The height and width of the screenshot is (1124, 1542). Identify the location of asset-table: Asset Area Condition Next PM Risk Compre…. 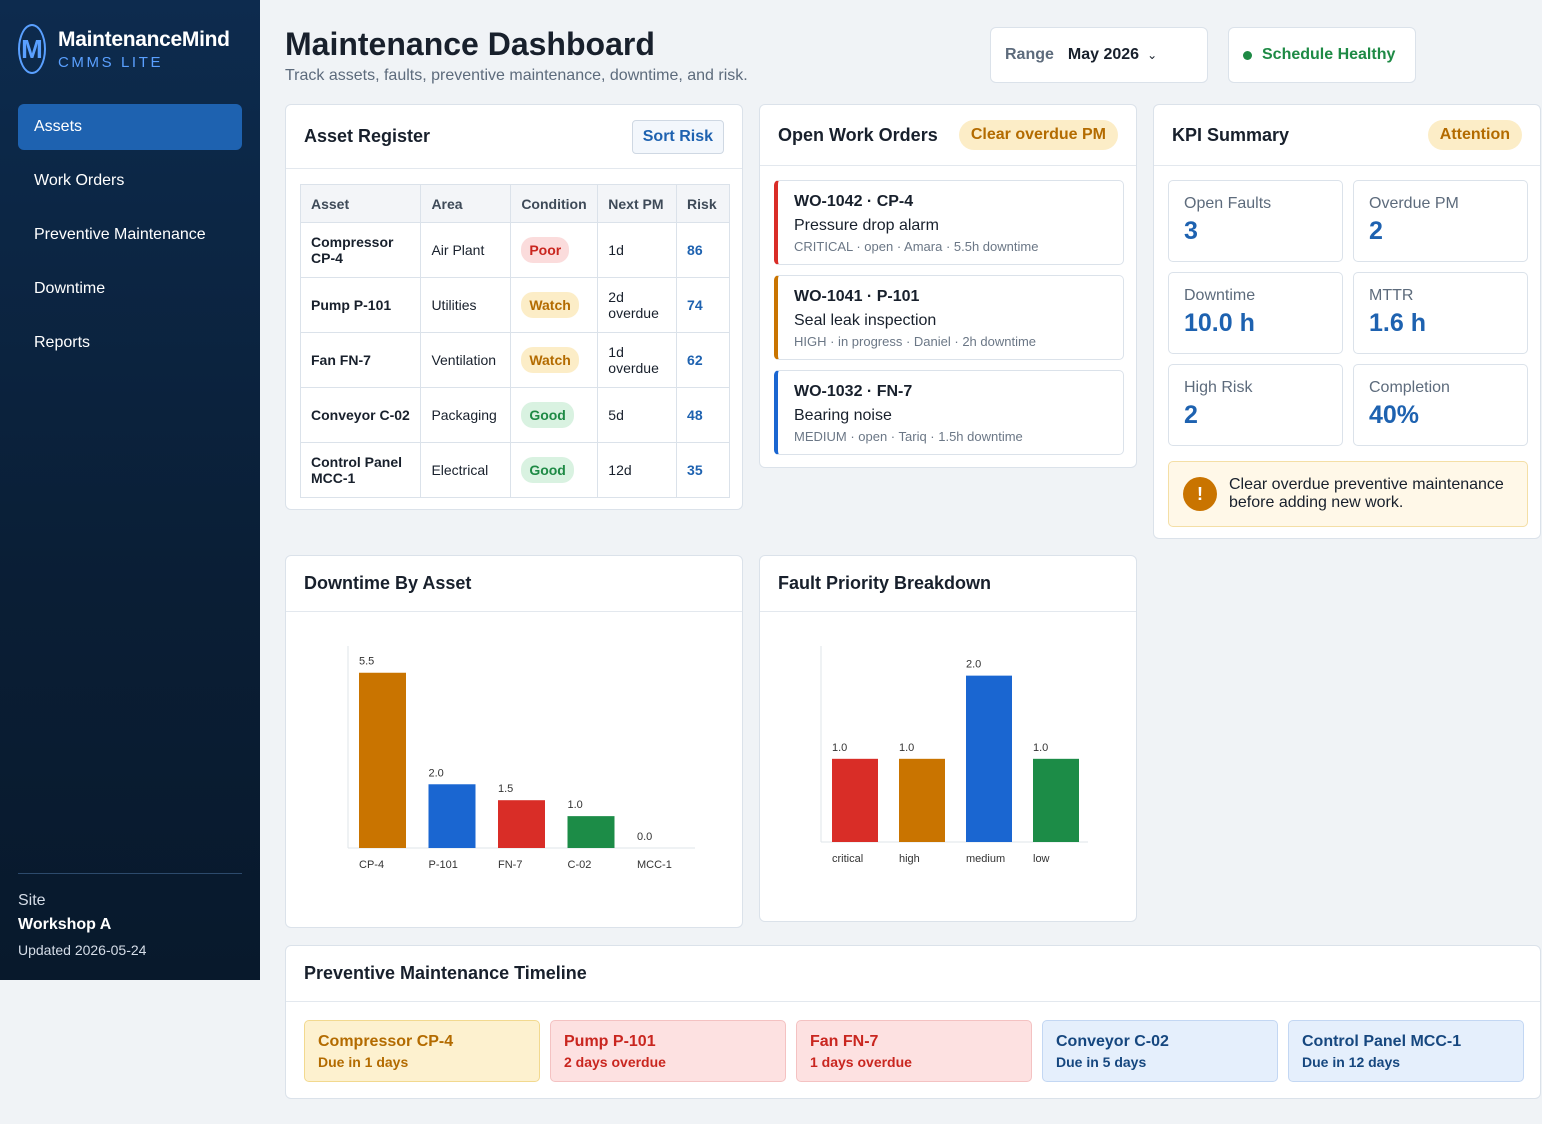
(514, 341).